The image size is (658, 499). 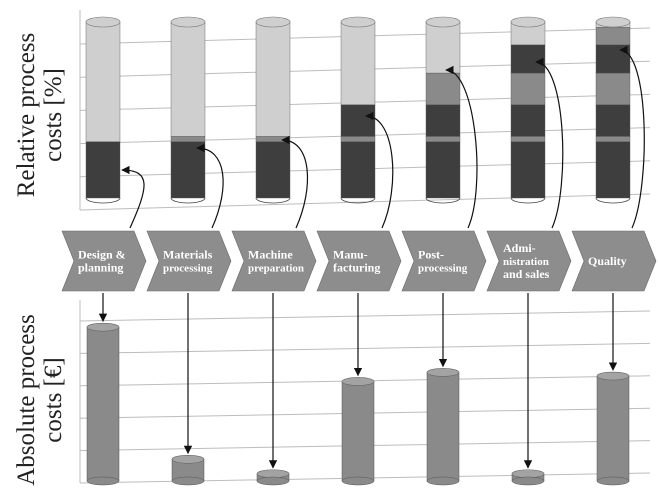 I want to click on process-step-label: Design &, so click(x=102, y=255).